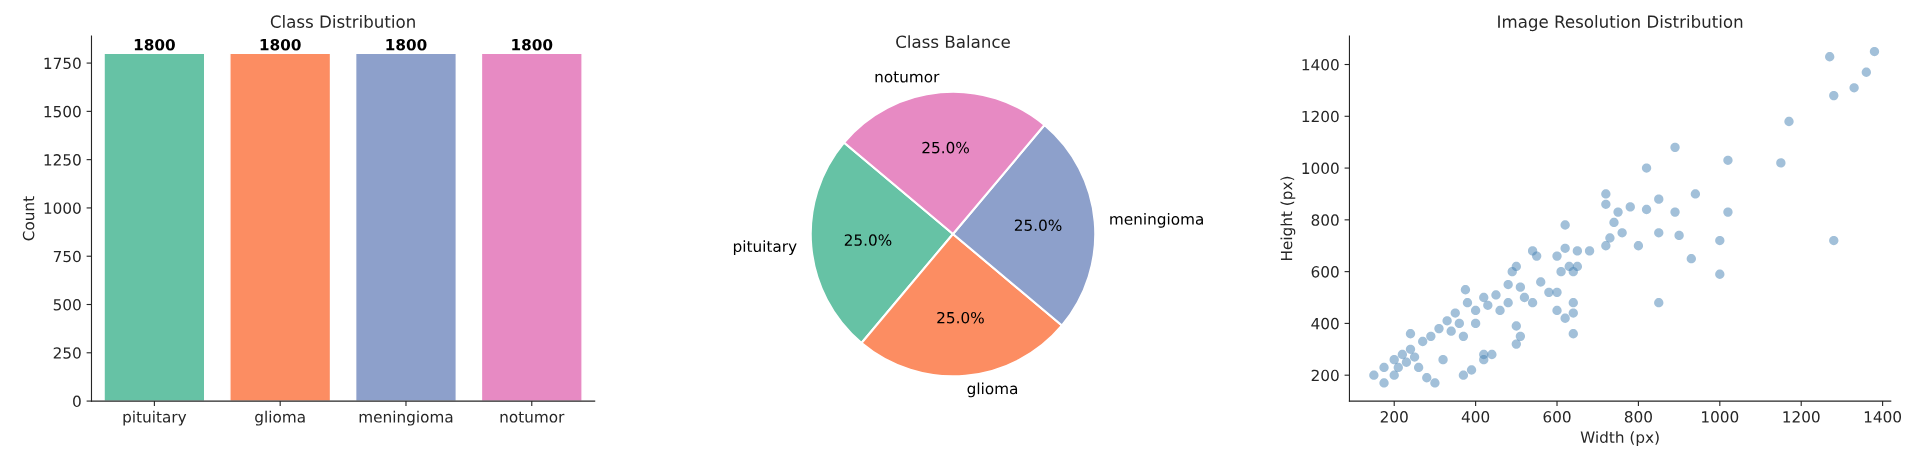 This screenshot has height=468, width=1906. Describe the element at coordinates (1394, 417) in the screenshot. I see `x-tick-label: 200` at that location.